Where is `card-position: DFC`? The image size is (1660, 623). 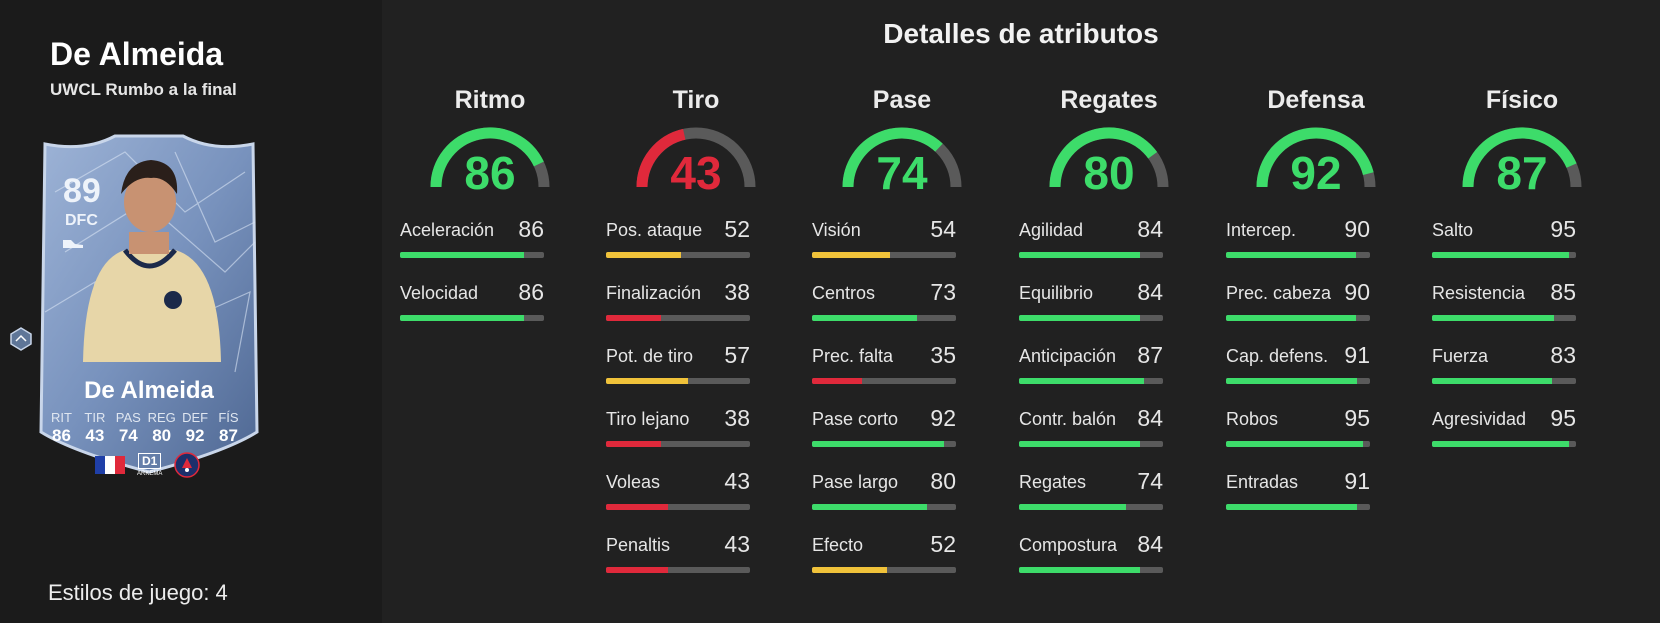 card-position: DFC is located at coordinates (81, 220).